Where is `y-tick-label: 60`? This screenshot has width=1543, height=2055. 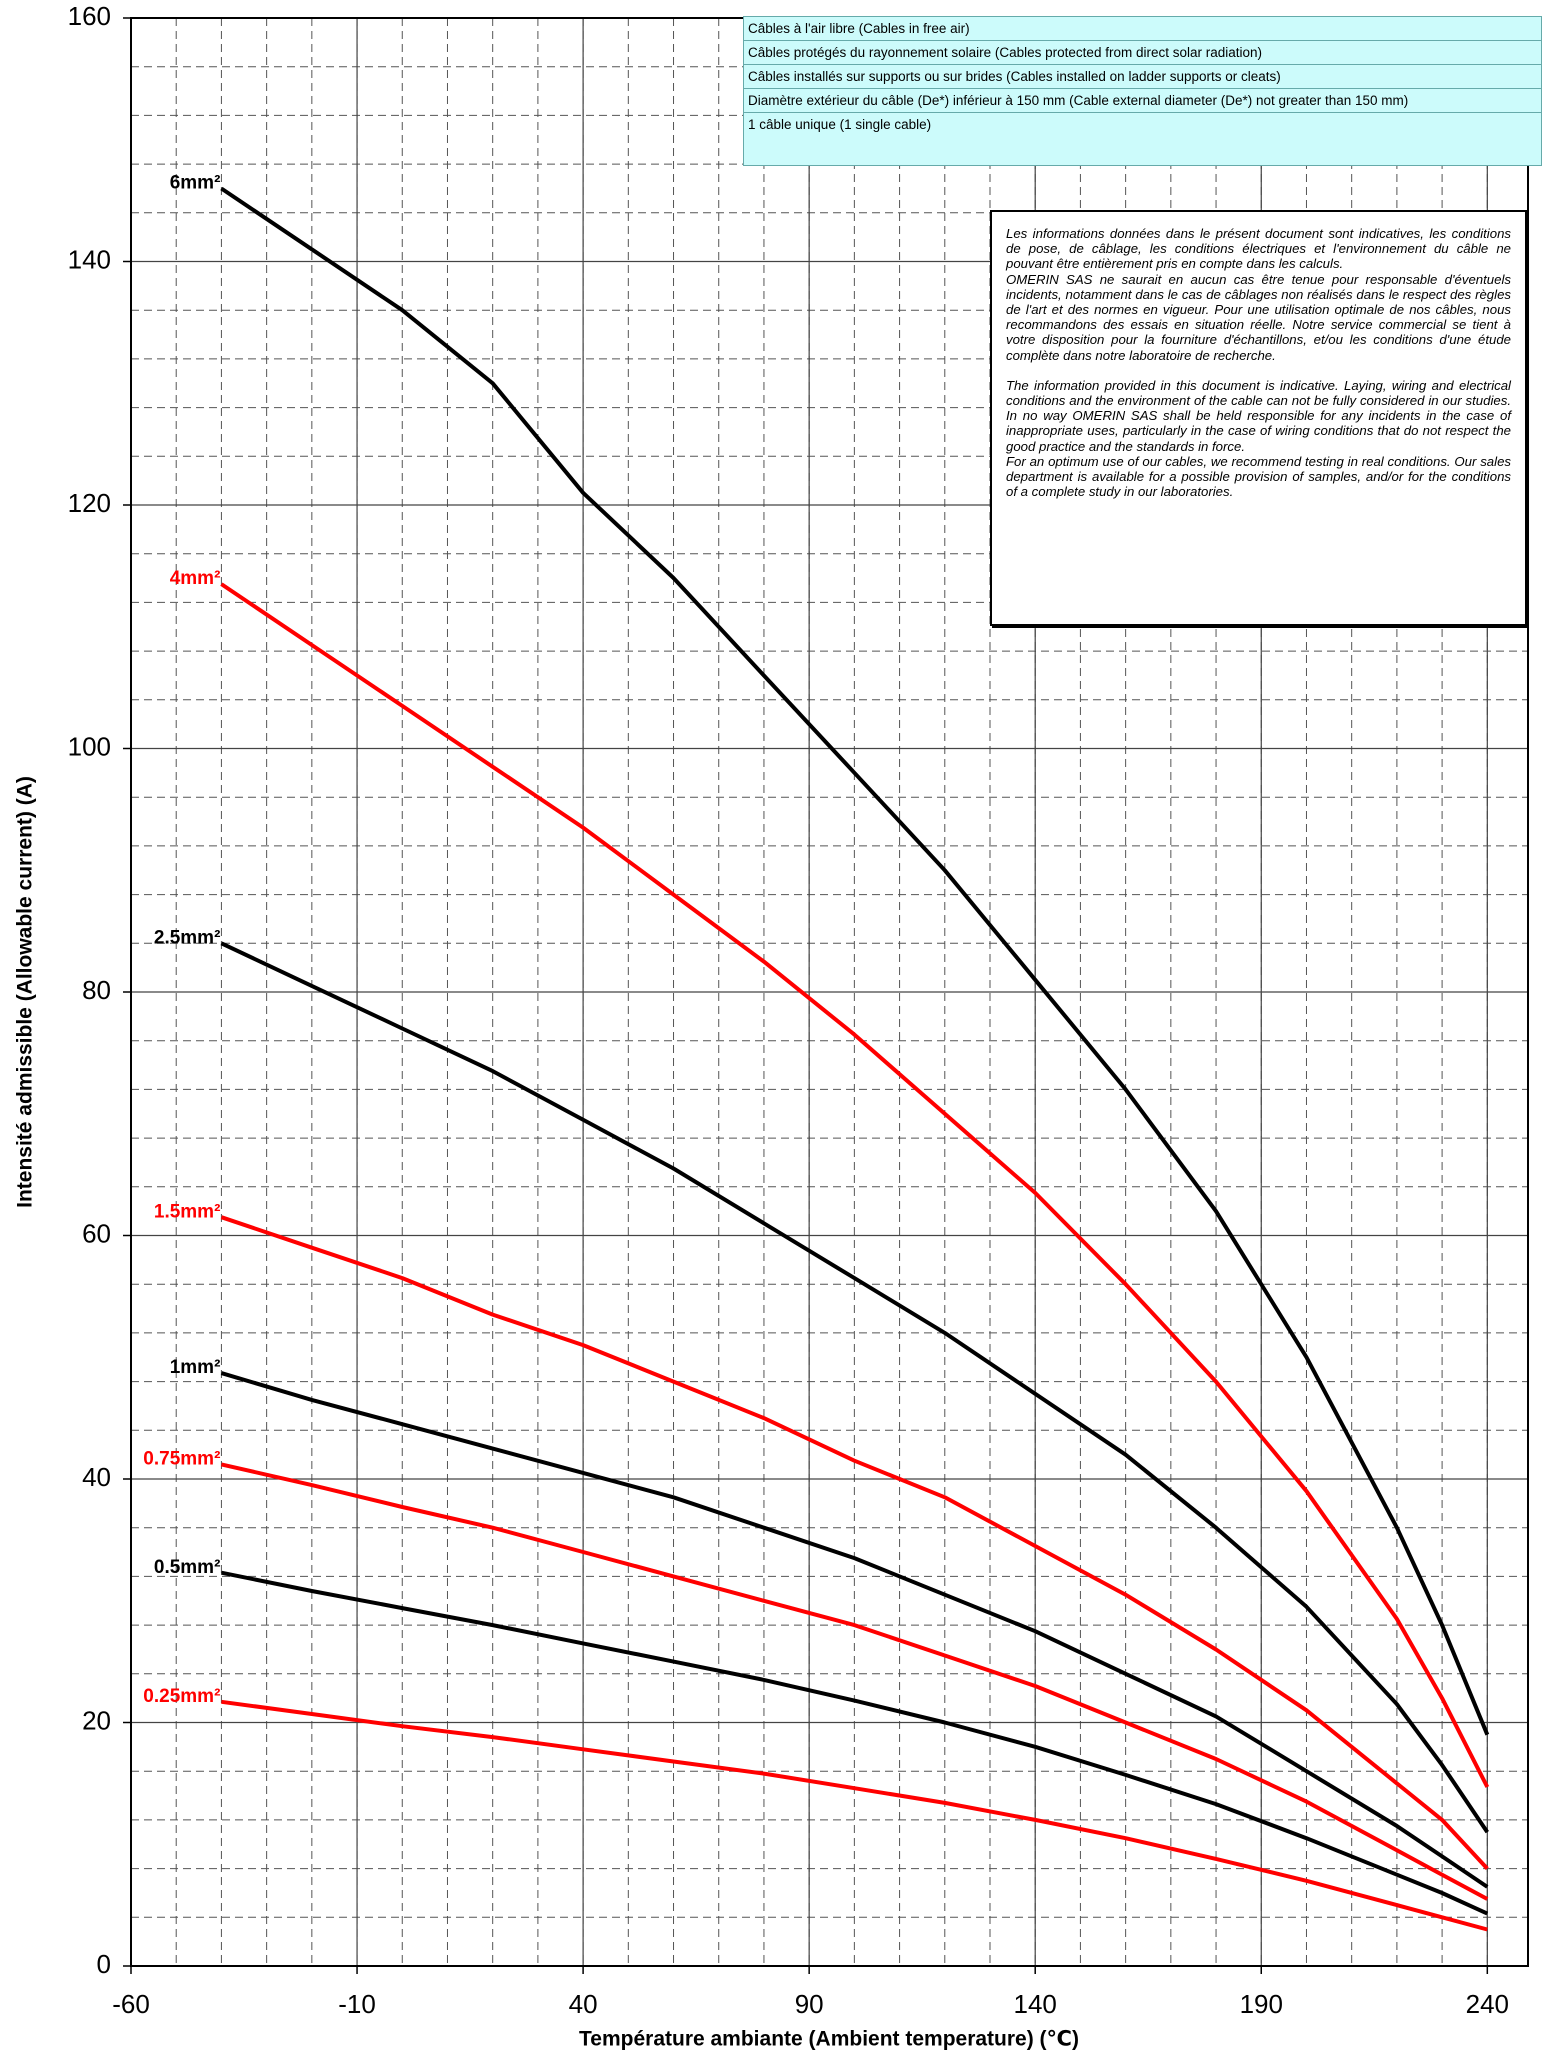
y-tick-label: 60 is located at coordinates (96, 1233).